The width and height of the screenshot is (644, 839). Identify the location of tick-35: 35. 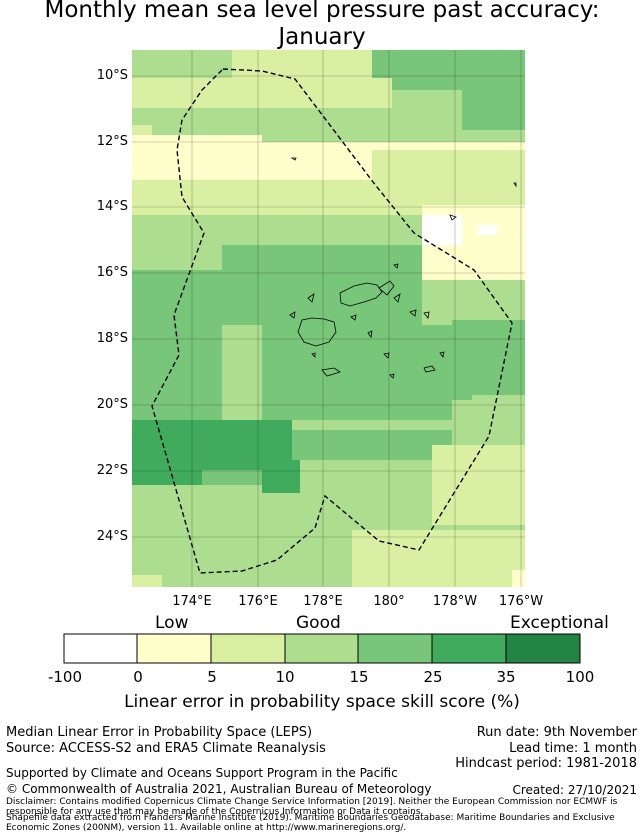
(506, 677).